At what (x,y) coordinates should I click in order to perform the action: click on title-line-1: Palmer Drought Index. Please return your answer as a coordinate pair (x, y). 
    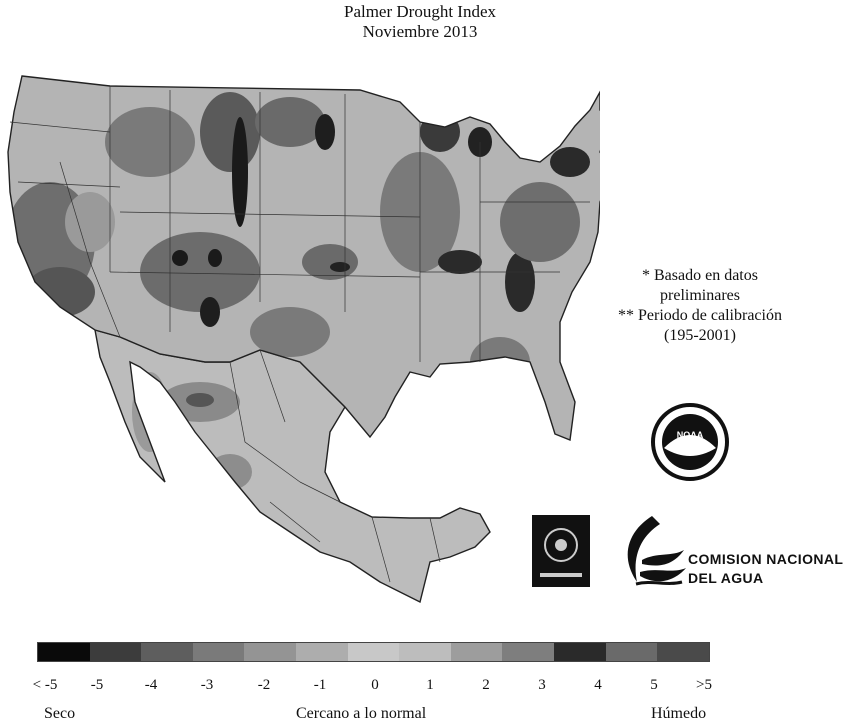
    Looking at the image, I should click on (420, 11).